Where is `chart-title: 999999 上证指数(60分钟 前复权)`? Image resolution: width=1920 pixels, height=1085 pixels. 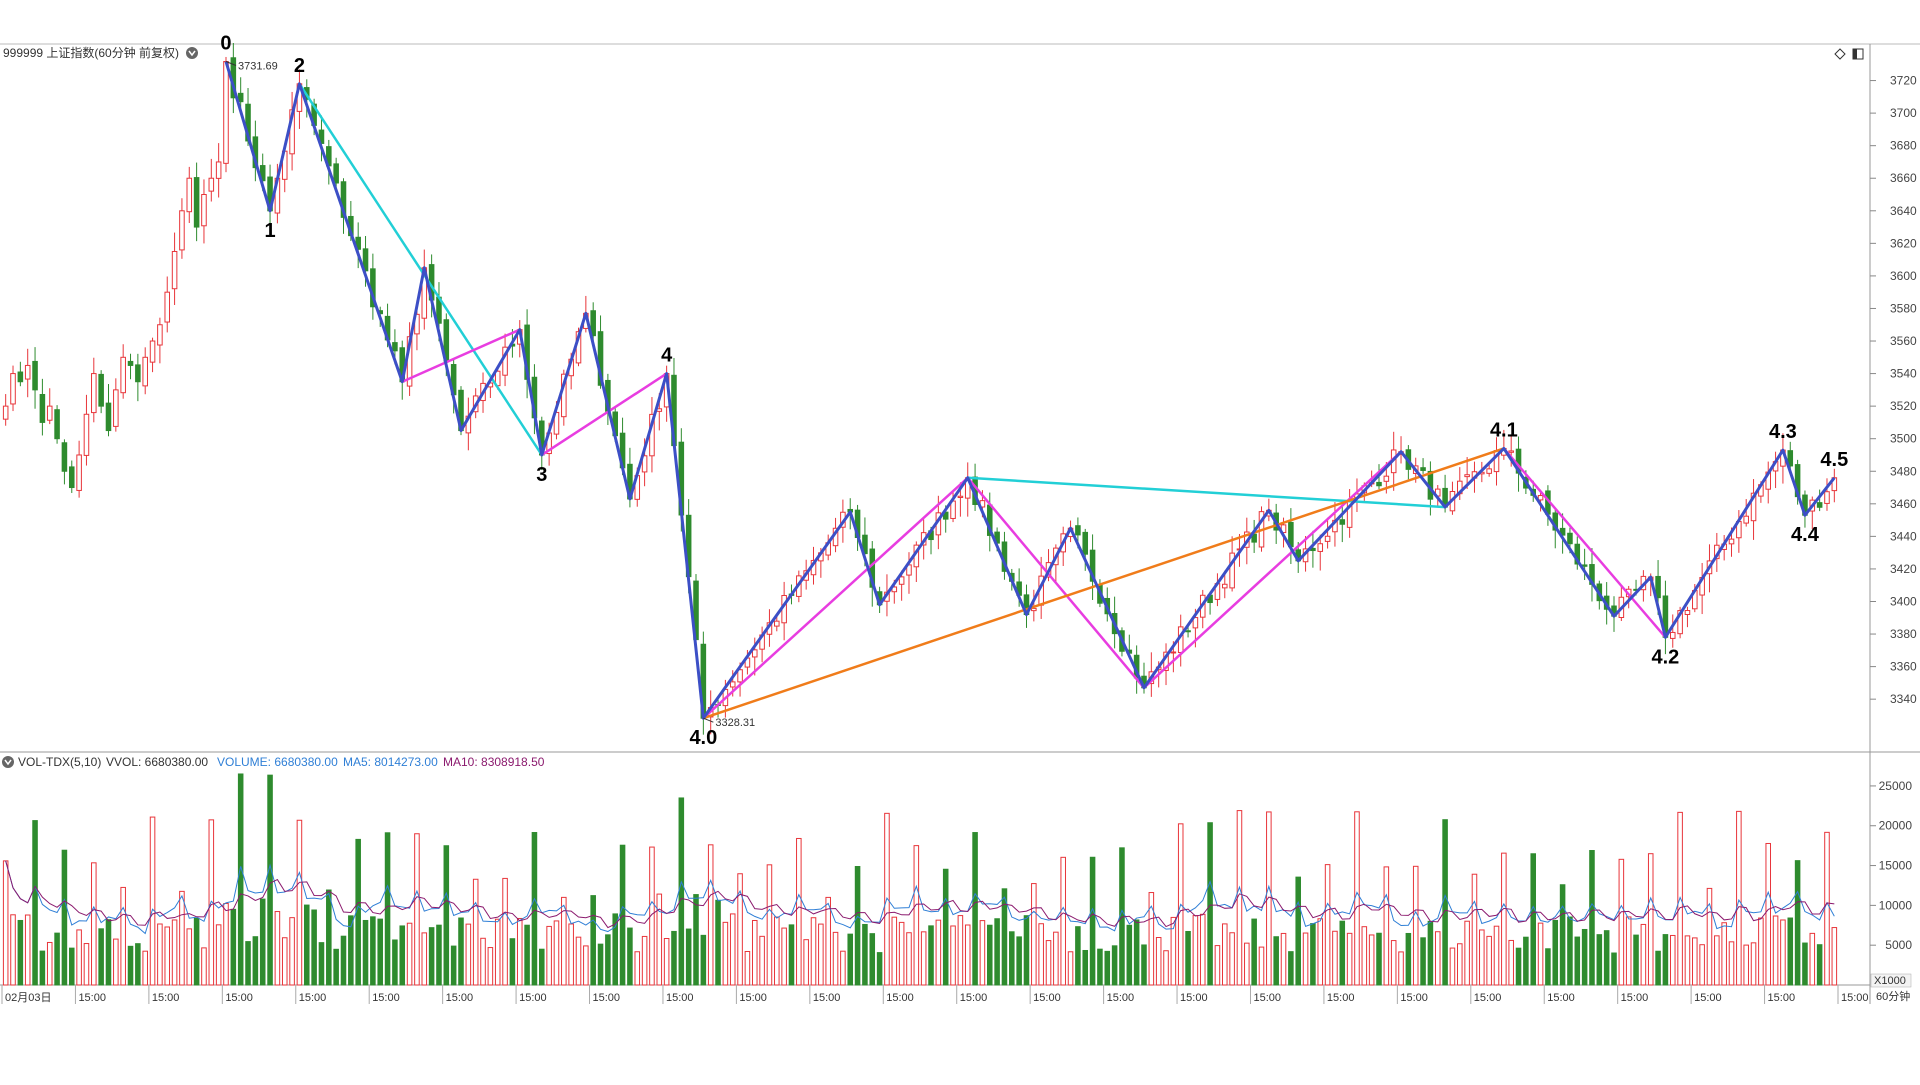 chart-title: 999999 上证指数(60分钟 前复权) is located at coordinates (91, 52).